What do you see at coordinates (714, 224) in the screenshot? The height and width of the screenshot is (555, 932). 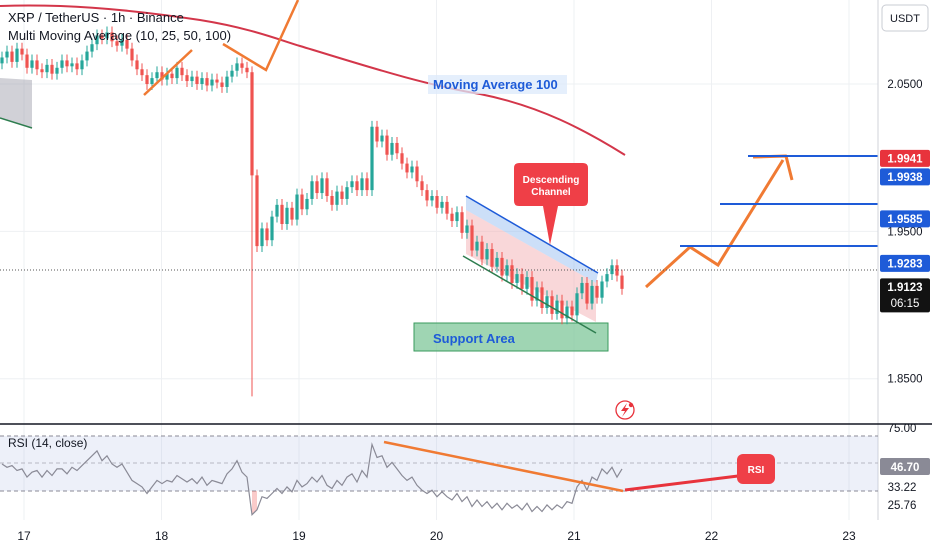 I see `projection-path` at bounding box center [714, 224].